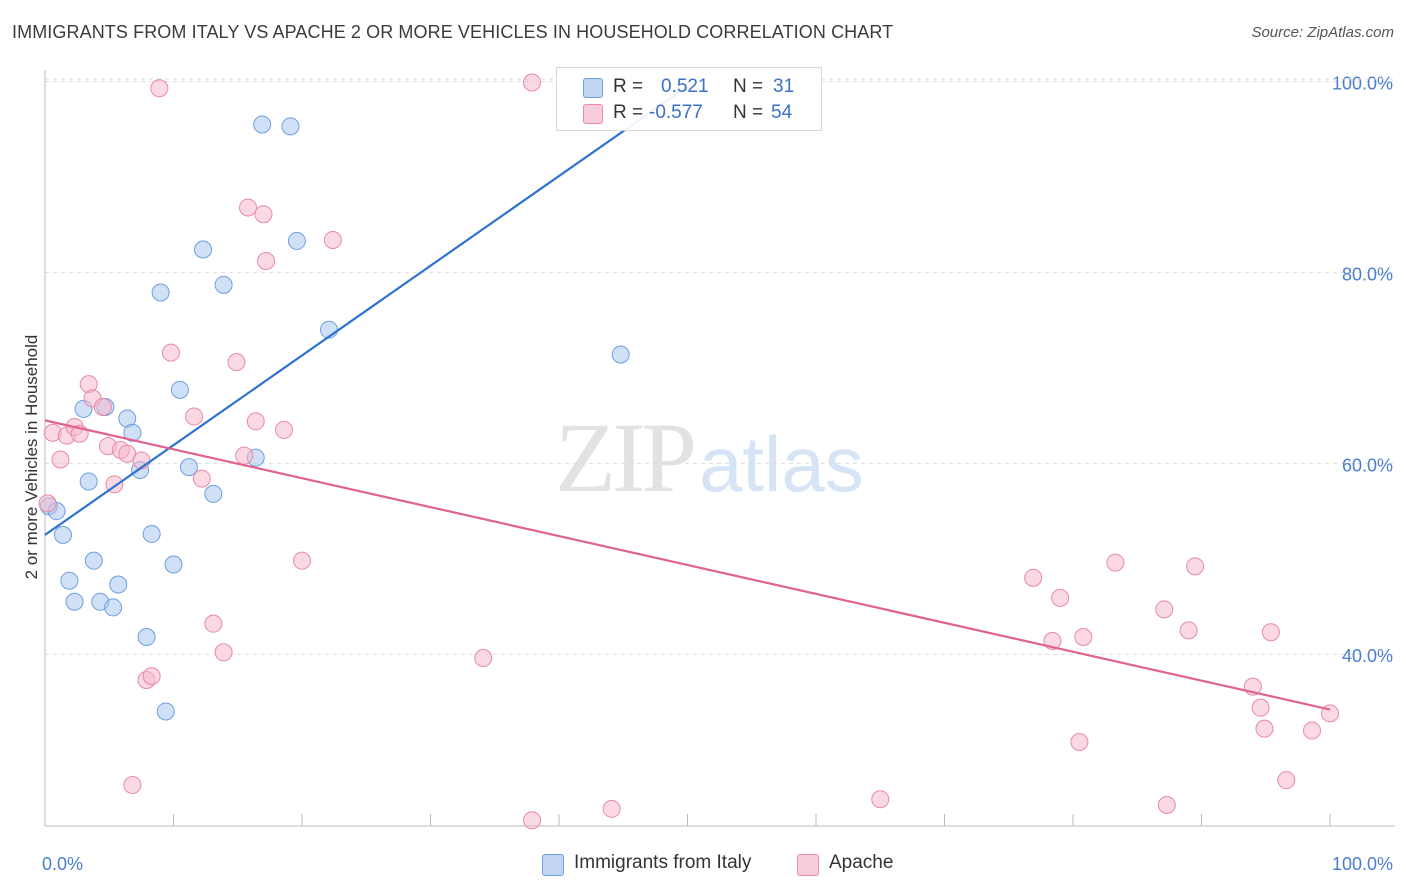 The height and width of the screenshot is (892, 1406). Describe the element at coordinates (1362, 864) in the screenshot. I see `x-tick-label: 100.0%` at that location.